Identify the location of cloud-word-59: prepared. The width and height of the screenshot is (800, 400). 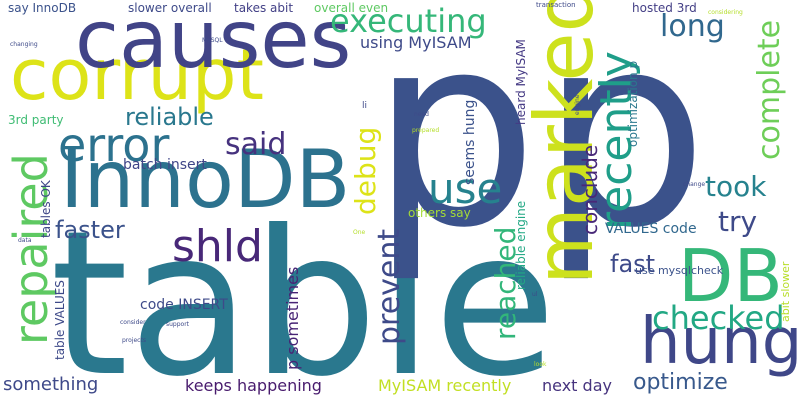
(426, 130).